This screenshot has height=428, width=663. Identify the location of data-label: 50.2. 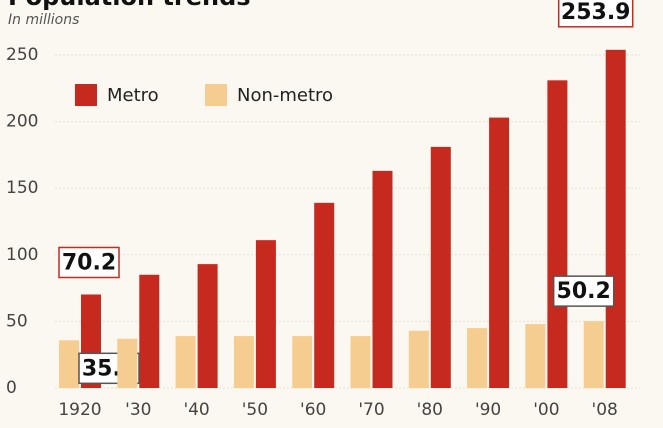
(584, 291).